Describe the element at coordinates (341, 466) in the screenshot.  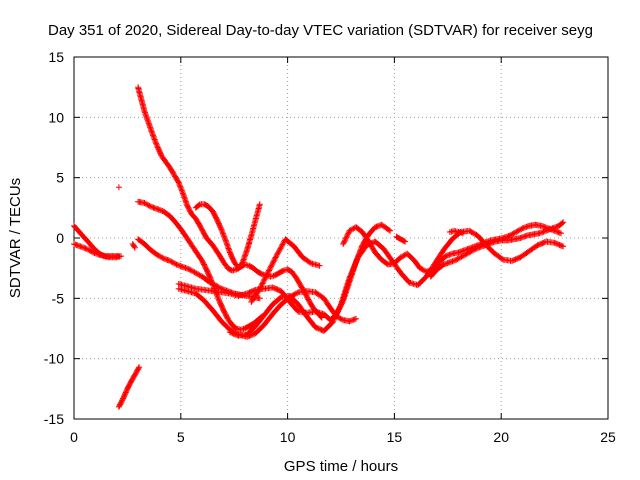
I see `x-axis-label: GPS time / hours` at that location.